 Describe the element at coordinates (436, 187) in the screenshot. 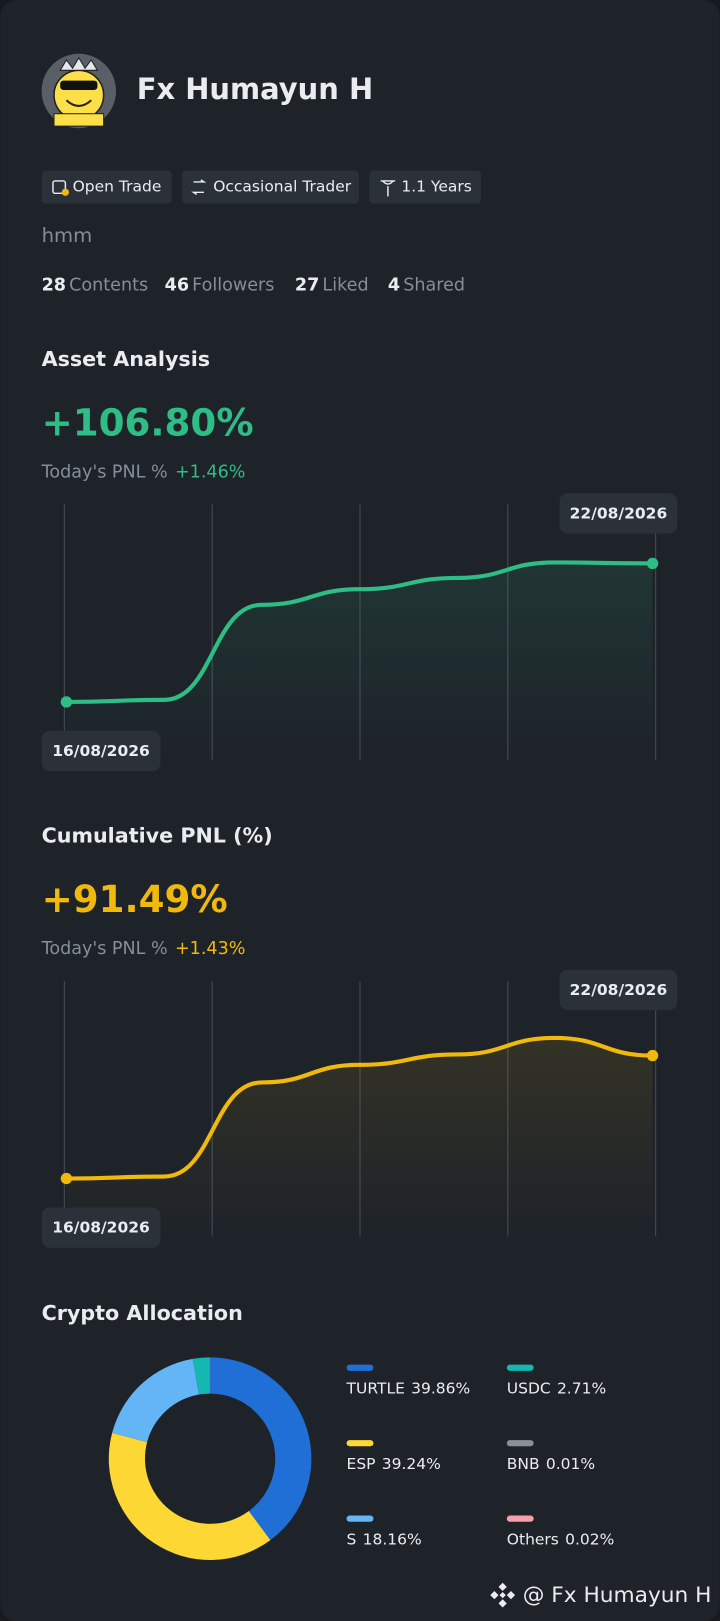

I see `tag: 1.1 Years` at that location.